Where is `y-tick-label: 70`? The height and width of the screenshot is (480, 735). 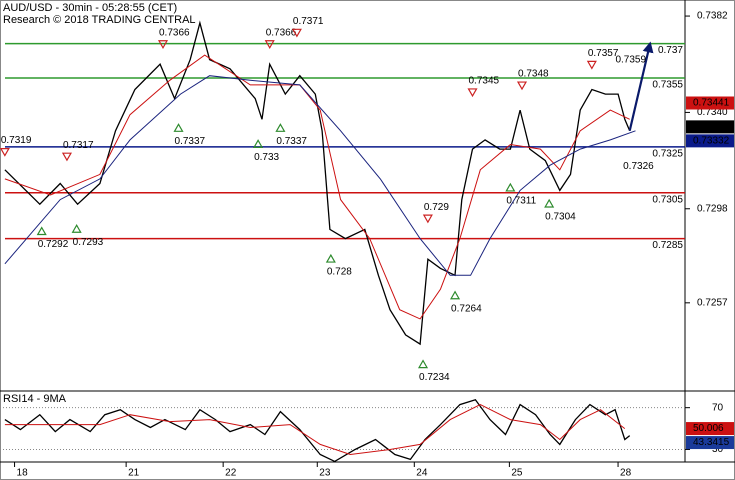 y-tick-label: 70 is located at coordinates (718, 407).